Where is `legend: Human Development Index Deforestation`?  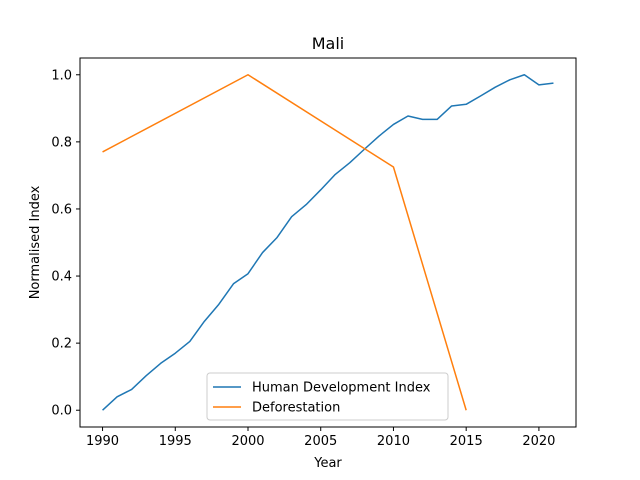
legend: Human Development Index Deforestation is located at coordinates (327, 396).